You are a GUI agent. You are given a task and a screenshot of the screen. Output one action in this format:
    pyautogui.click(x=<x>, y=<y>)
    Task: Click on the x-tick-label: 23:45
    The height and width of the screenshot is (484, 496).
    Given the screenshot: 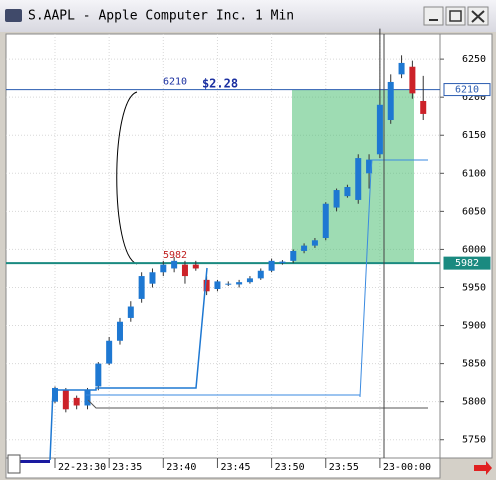 What is the action you would take?
    pyautogui.click(x=235, y=467)
    